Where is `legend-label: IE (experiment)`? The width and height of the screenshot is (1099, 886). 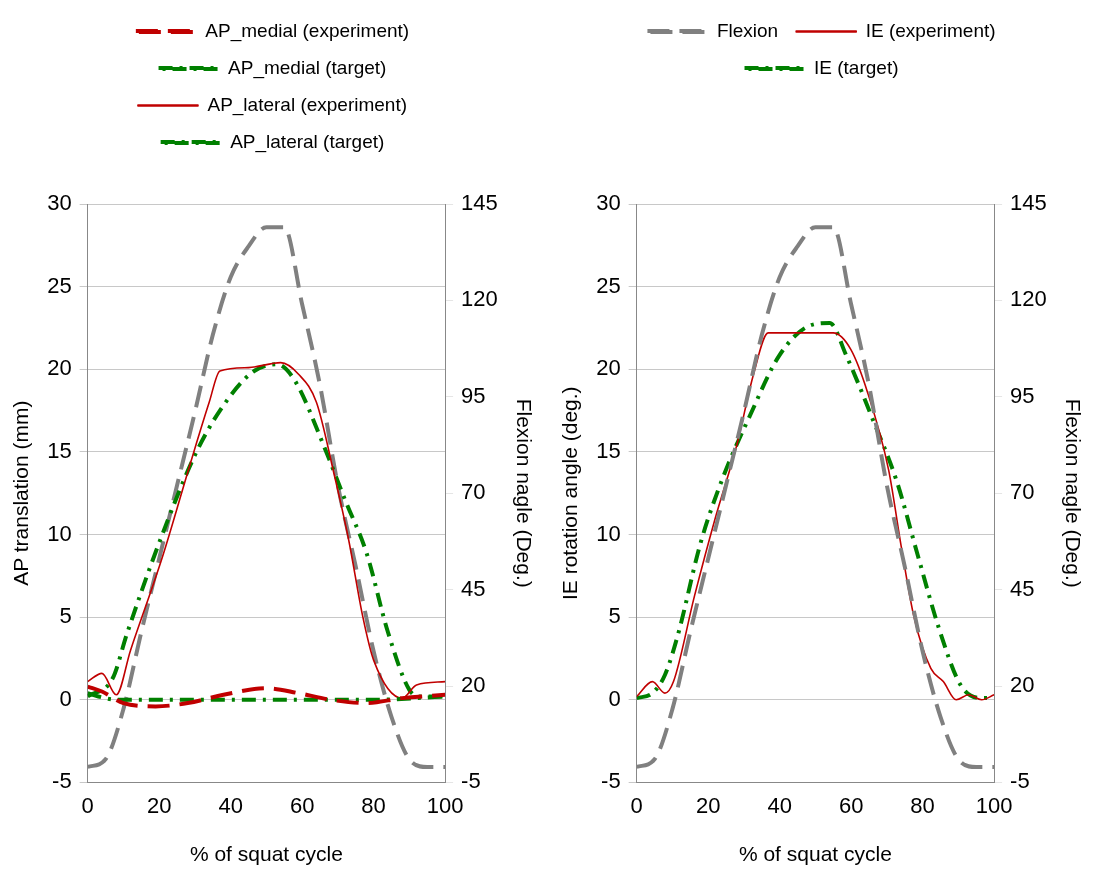
legend-label: IE (experiment) is located at coordinates (930, 30).